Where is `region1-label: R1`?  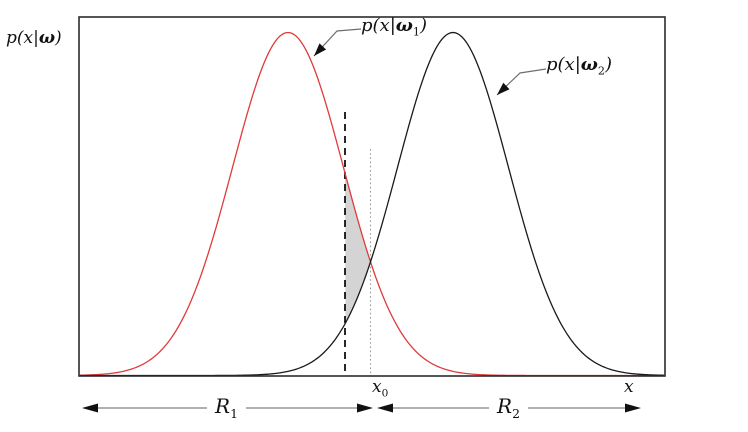 region1-label: R1 is located at coordinates (226, 407).